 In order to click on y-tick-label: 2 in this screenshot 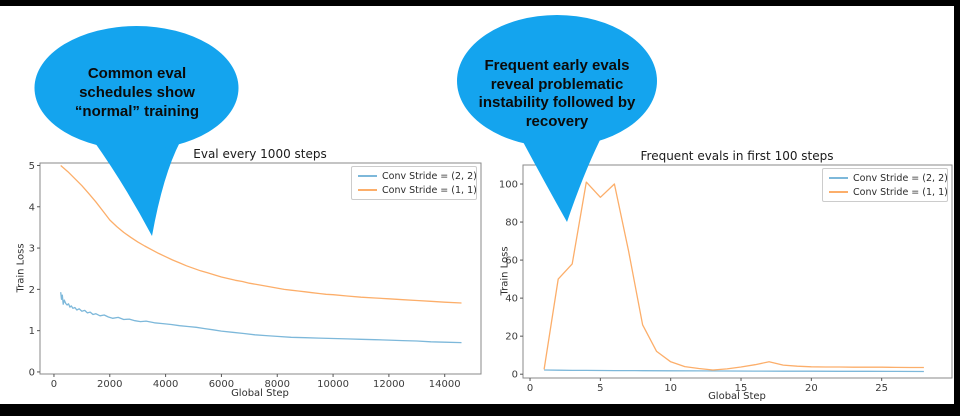, I will do `click(32, 290)`.